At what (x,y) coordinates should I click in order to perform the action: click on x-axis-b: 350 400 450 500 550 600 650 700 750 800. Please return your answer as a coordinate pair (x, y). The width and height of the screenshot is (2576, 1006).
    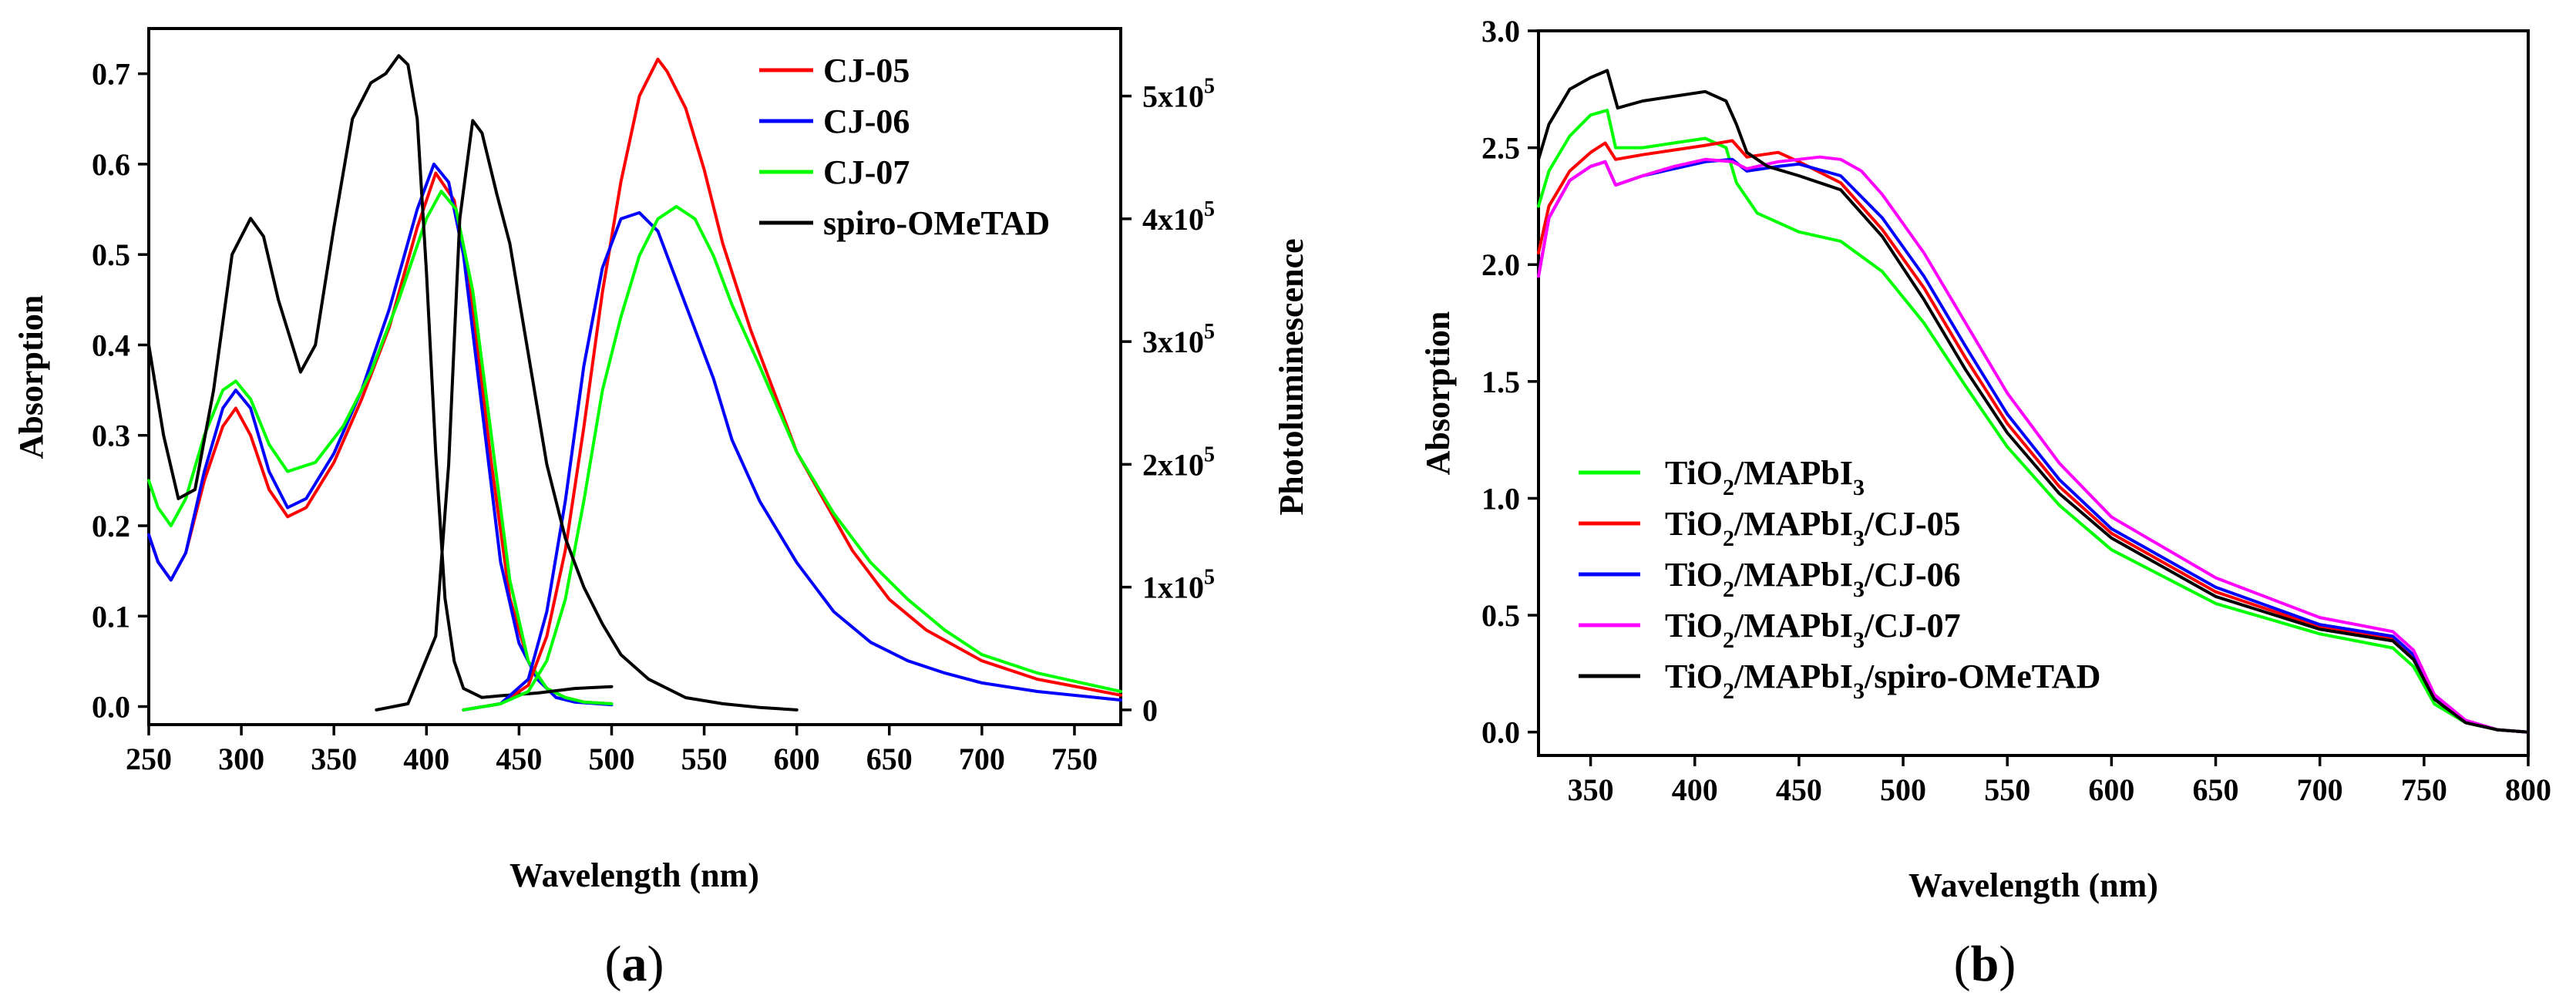
    Looking at the image, I should click on (2059, 781).